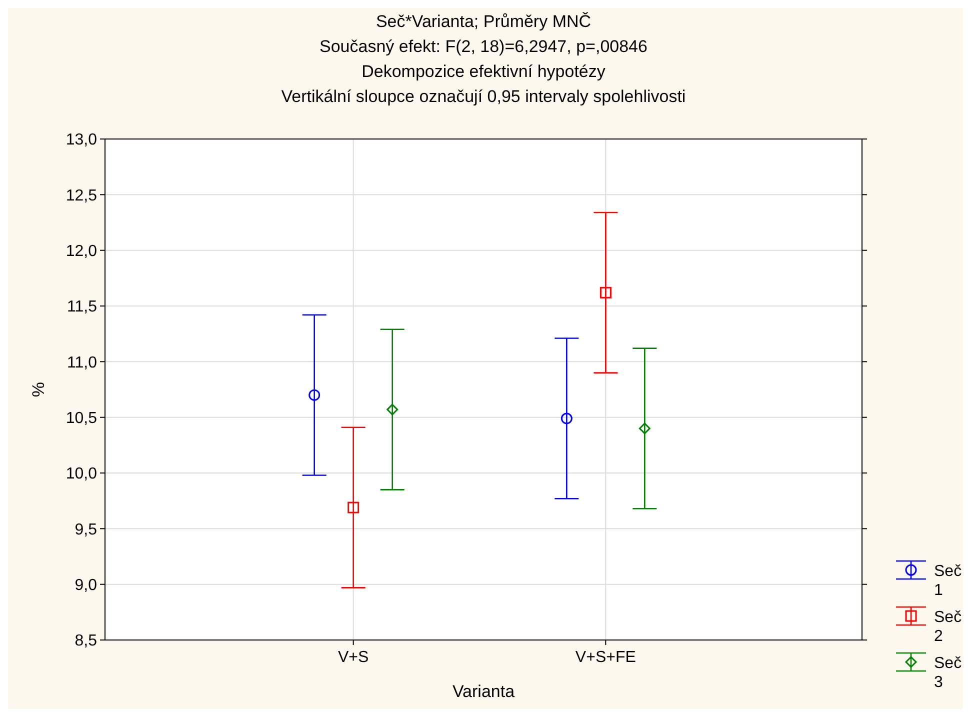  I want to click on legend-label: Seč 3, so click(948, 673).